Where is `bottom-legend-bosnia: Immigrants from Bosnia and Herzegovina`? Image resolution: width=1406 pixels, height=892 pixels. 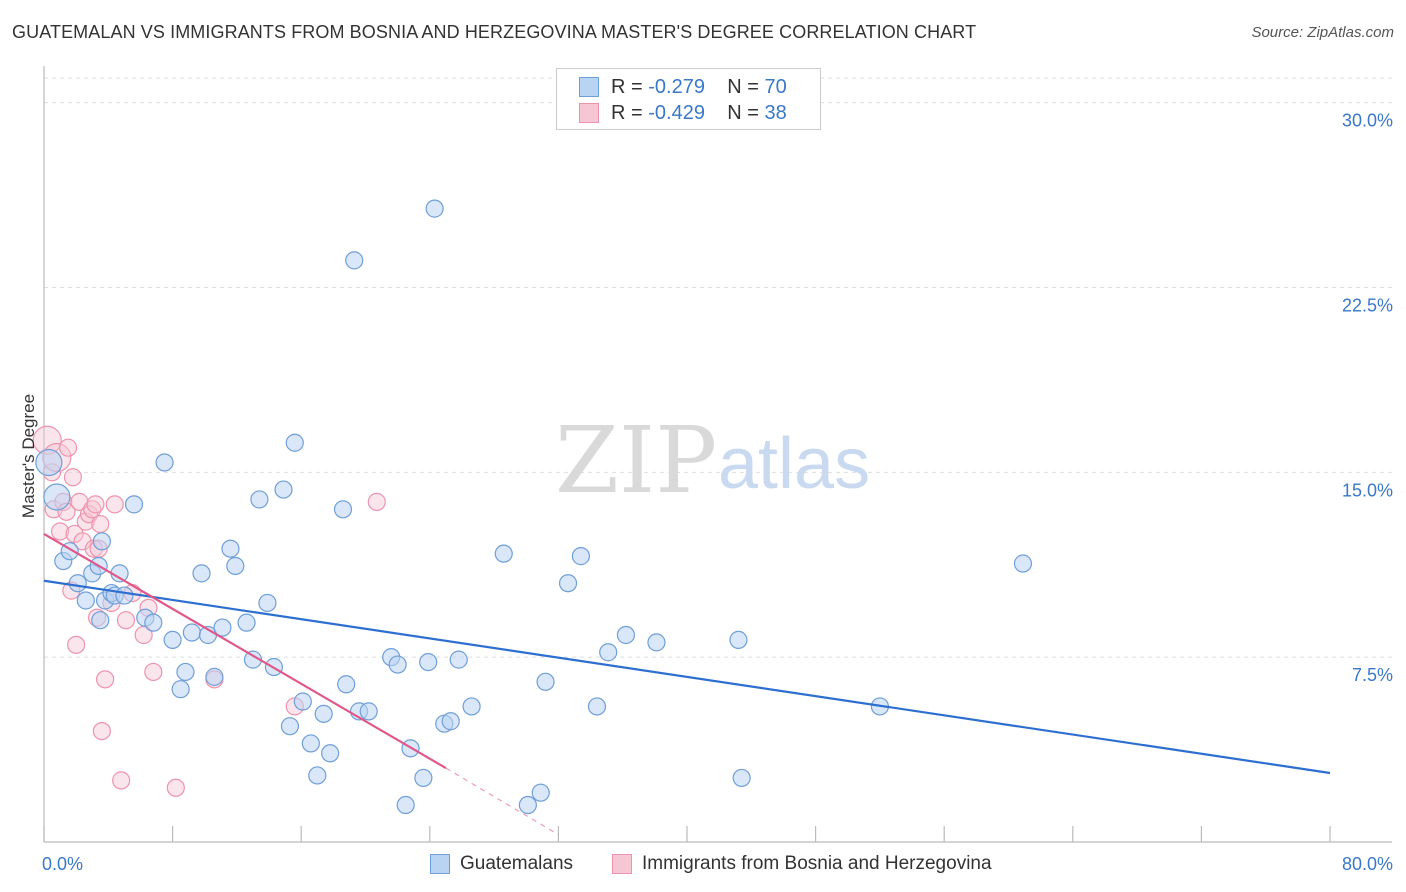 bottom-legend-bosnia: Immigrants from Bosnia and Herzegovina is located at coordinates (802, 864).